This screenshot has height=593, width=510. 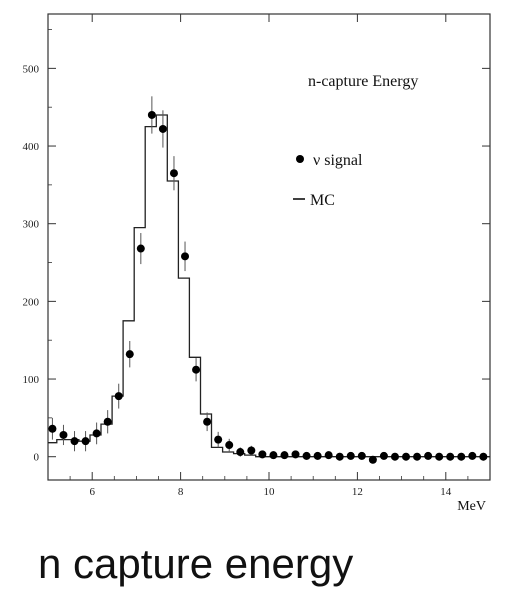 I want to click on y-tick-label: 0, so click(x=37, y=458).